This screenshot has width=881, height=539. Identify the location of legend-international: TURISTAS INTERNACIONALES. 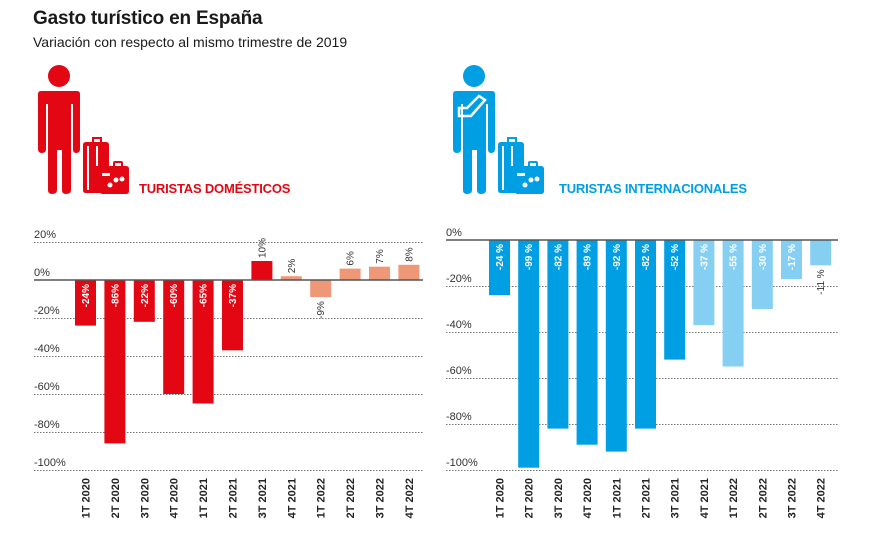
(653, 188).